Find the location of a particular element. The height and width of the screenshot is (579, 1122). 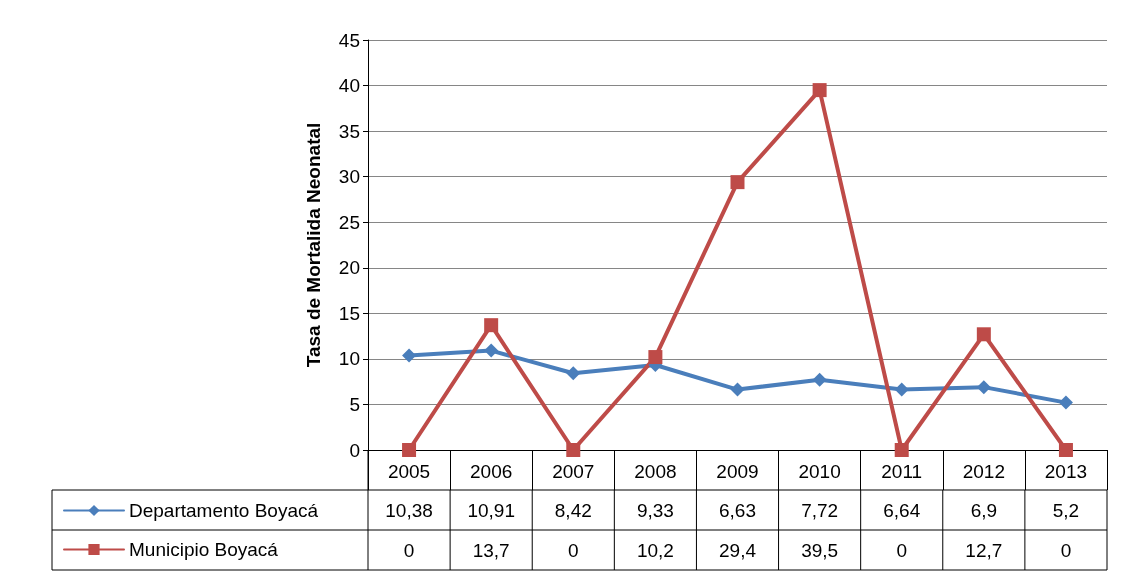

y-tick-label: 15 is located at coordinates (349, 313).